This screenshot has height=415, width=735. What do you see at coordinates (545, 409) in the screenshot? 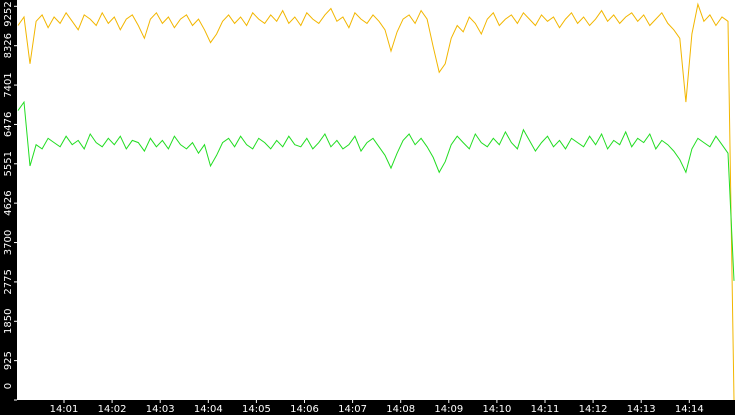
I see `x-tick-label: 14:11` at bounding box center [545, 409].